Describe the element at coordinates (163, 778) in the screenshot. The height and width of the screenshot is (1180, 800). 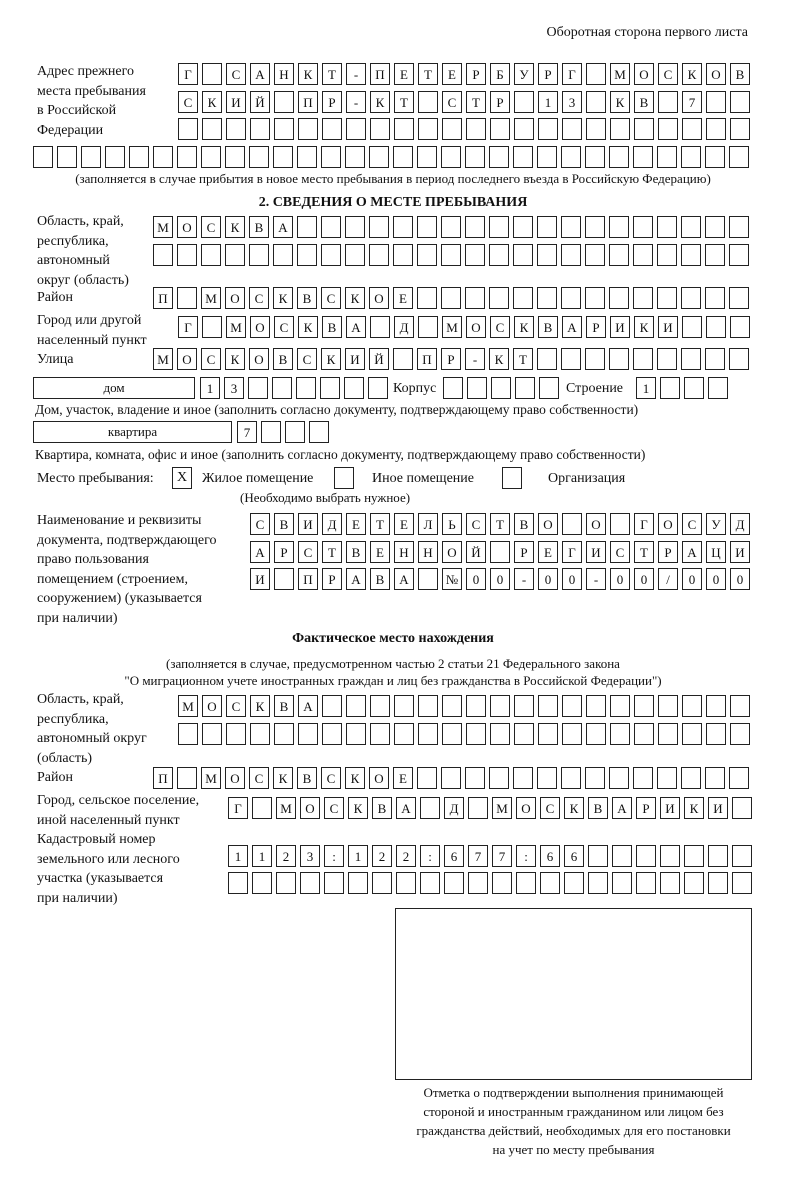
I see `char-cell: П` at that location.